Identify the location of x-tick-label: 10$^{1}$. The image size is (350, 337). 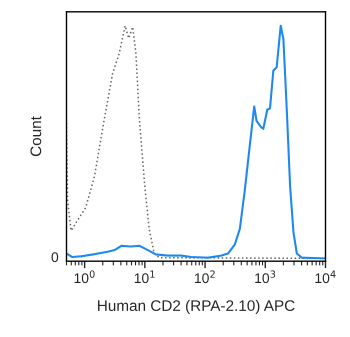
(144, 277).